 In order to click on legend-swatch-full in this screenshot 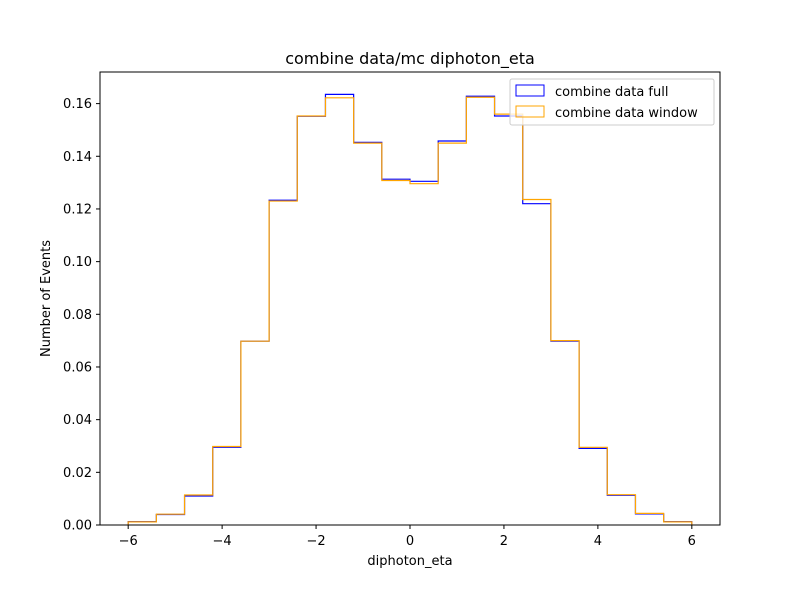, I will do `click(530, 90)`.